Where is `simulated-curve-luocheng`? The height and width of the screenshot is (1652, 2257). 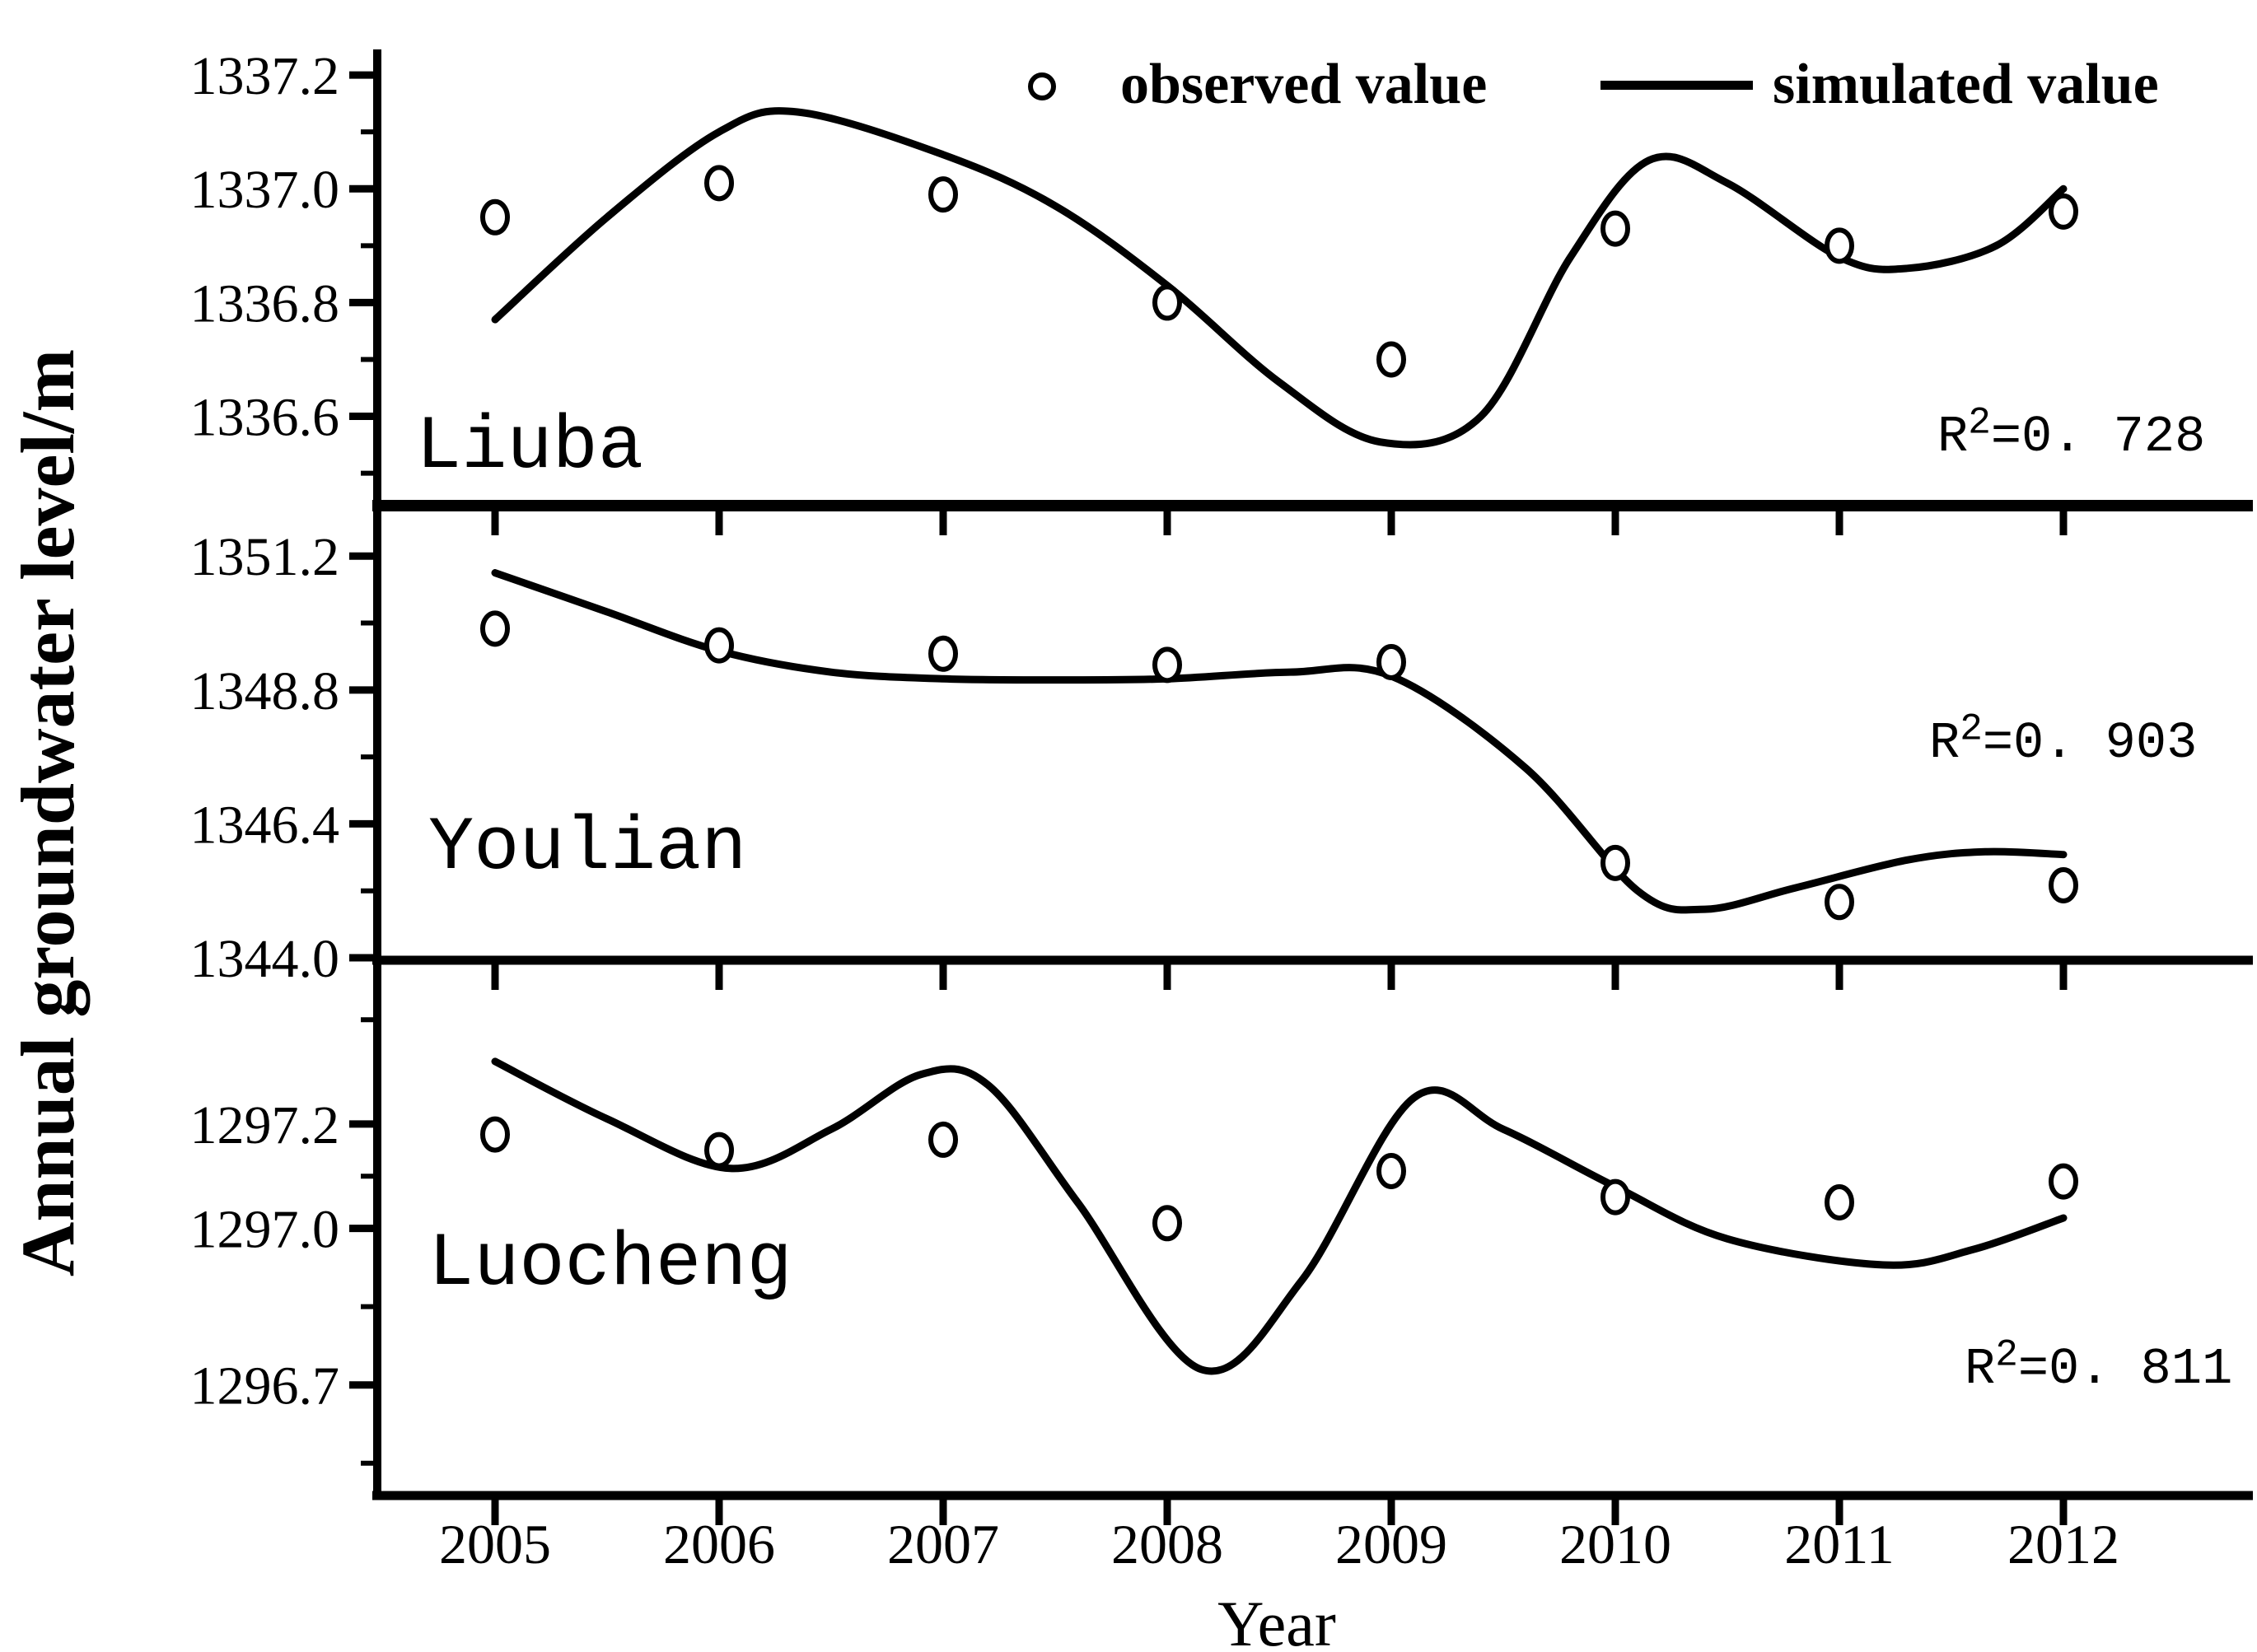
simulated-curve-luocheng is located at coordinates (1279, 1216).